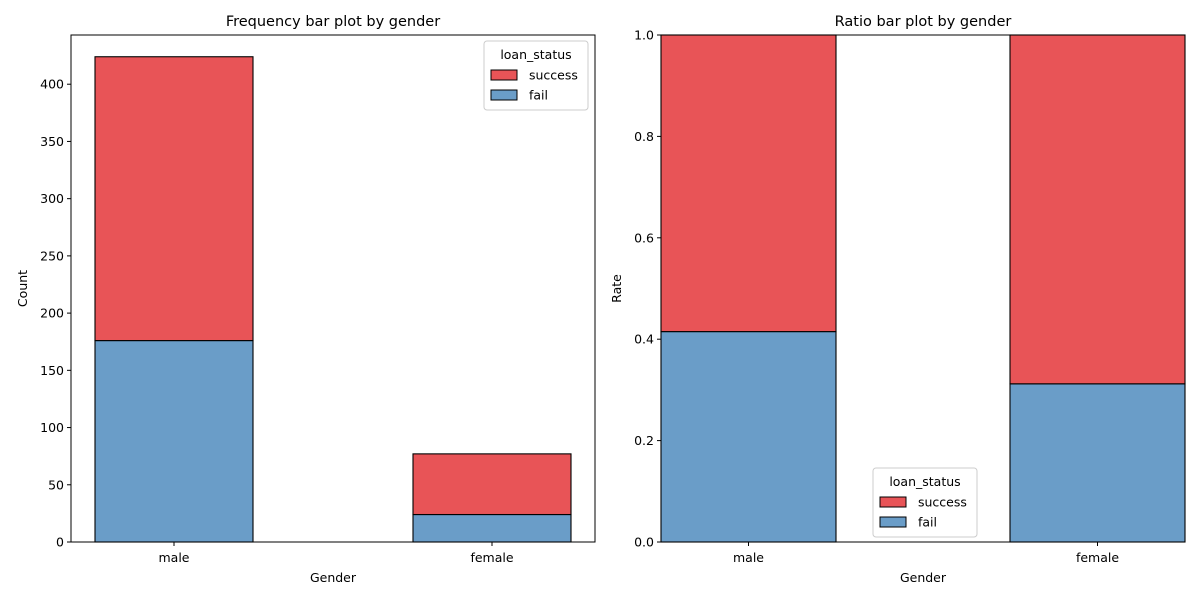 The width and height of the screenshot is (1200, 604). Describe the element at coordinates (644, 136) in the screenshot. I see `y-tick-label: 0.8` at that location.